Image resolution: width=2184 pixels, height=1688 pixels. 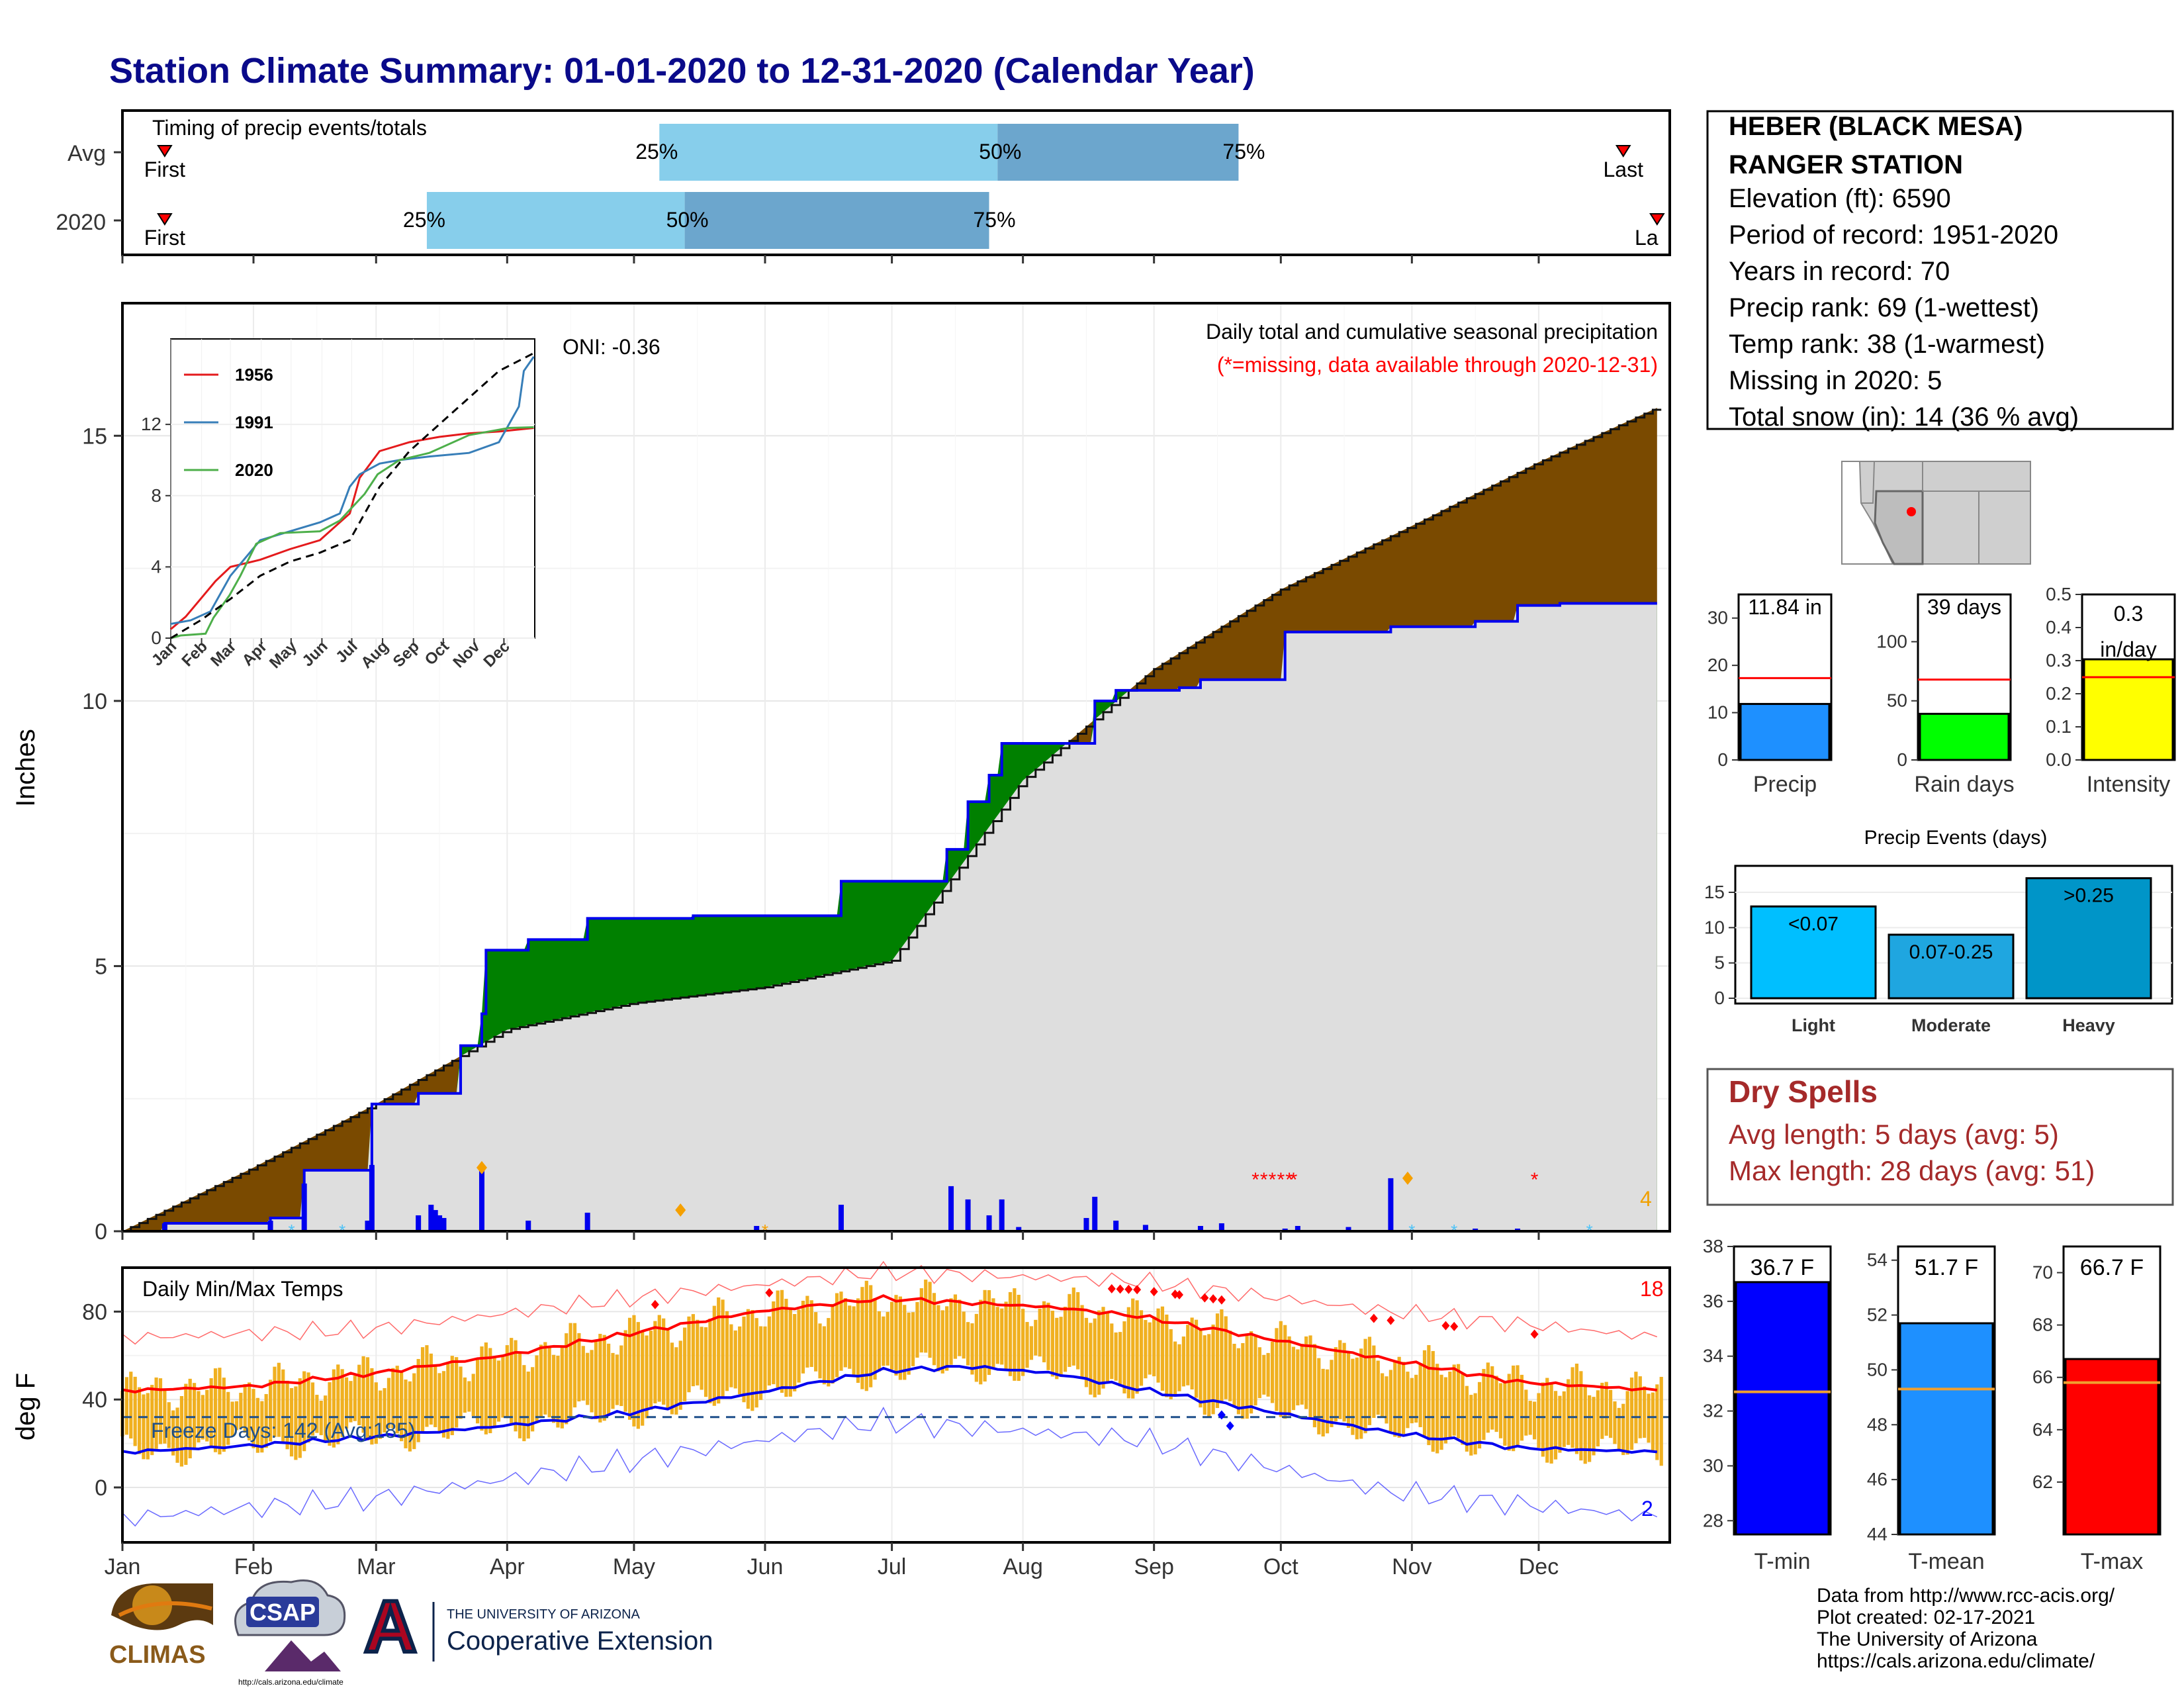 I want to click on mini-raindays-ytick-label-2: 100, so click(x=1891, y=641).